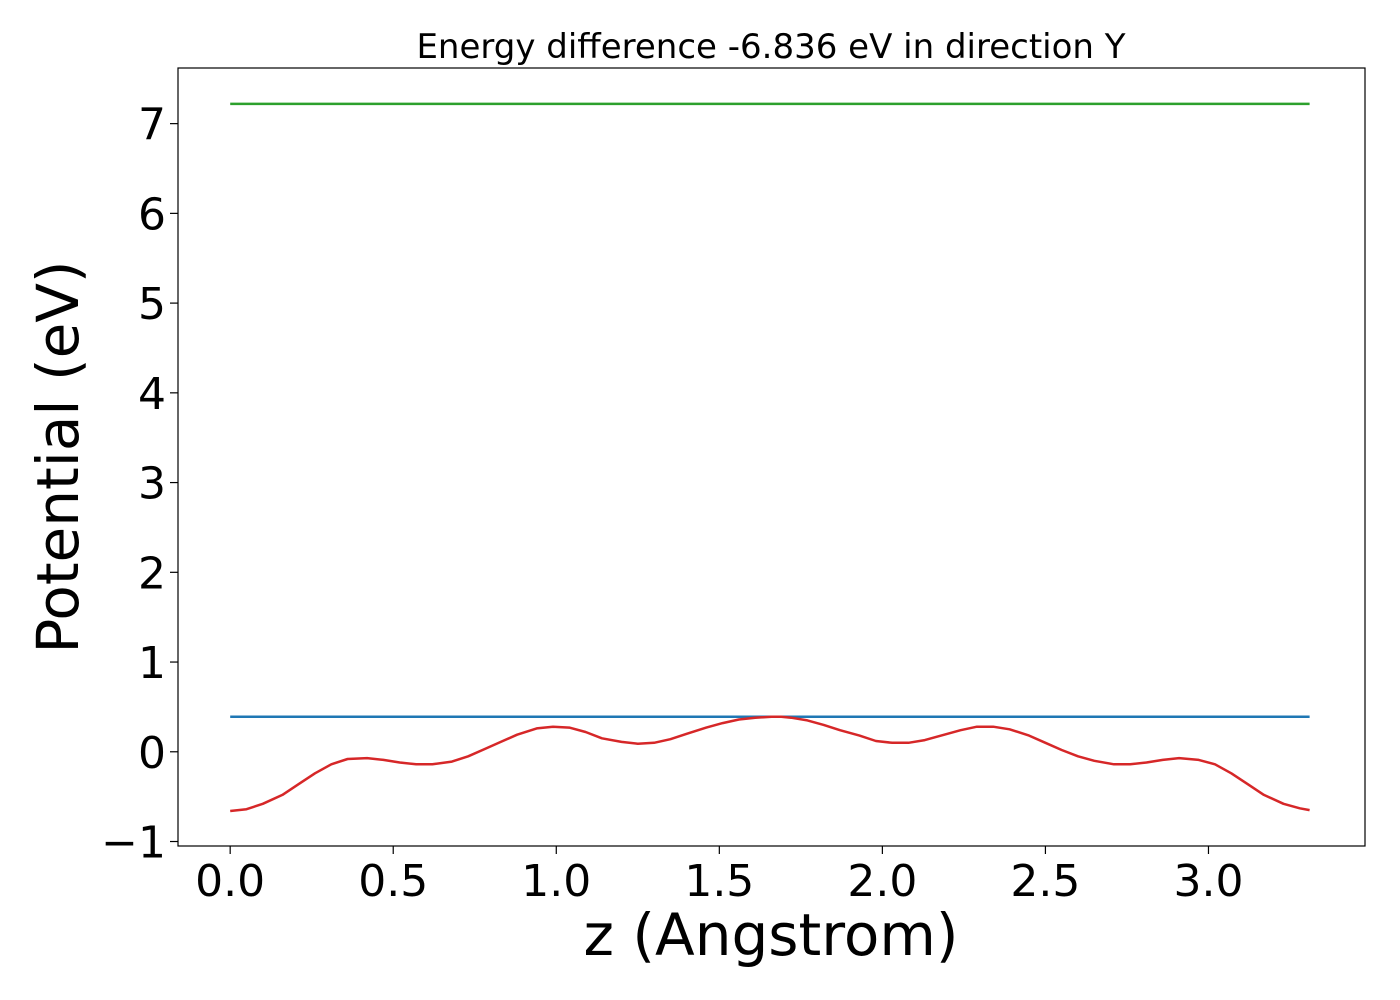 Image resolution: width=1400 pixels, height=1000 pixels. I want to click on x-tick-label: 0.0, so click(230, 881).